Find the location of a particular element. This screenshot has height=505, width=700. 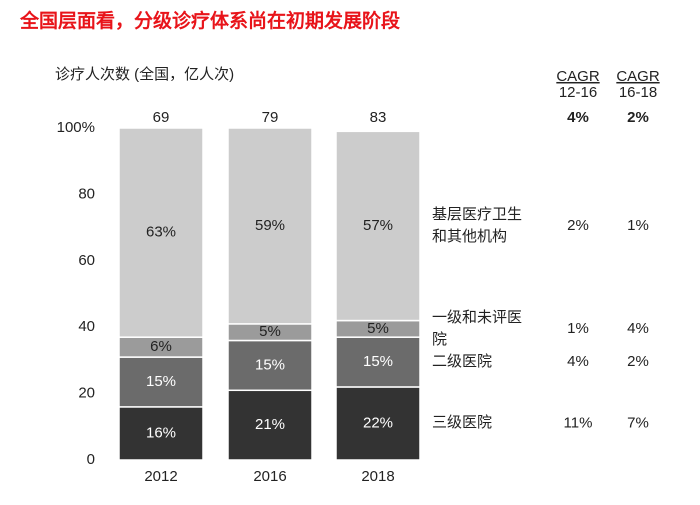

value-label: 16% is located at coordinates (161, 432).